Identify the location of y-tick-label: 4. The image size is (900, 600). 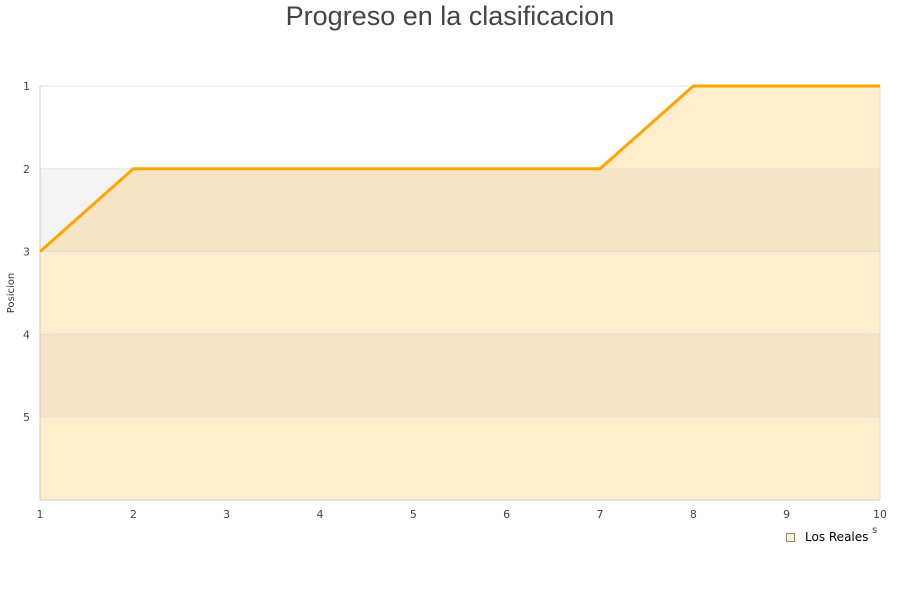
(26, 334).